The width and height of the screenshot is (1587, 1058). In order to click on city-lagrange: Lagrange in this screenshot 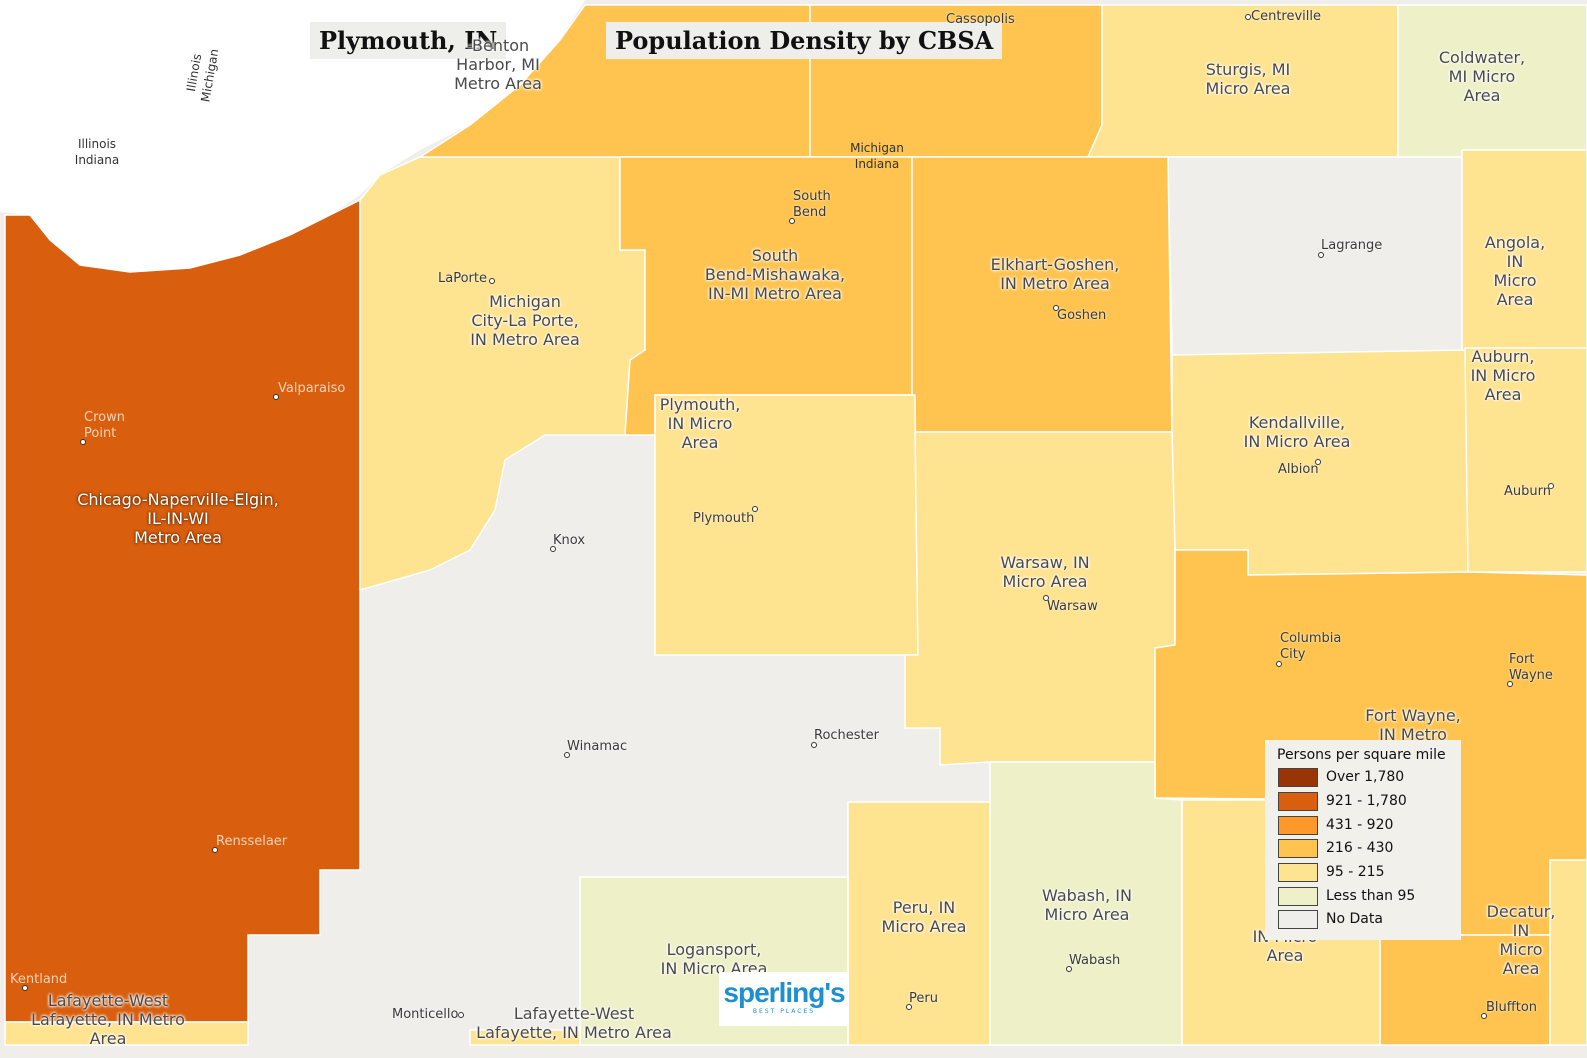, I will do `click(1352, 245)`.